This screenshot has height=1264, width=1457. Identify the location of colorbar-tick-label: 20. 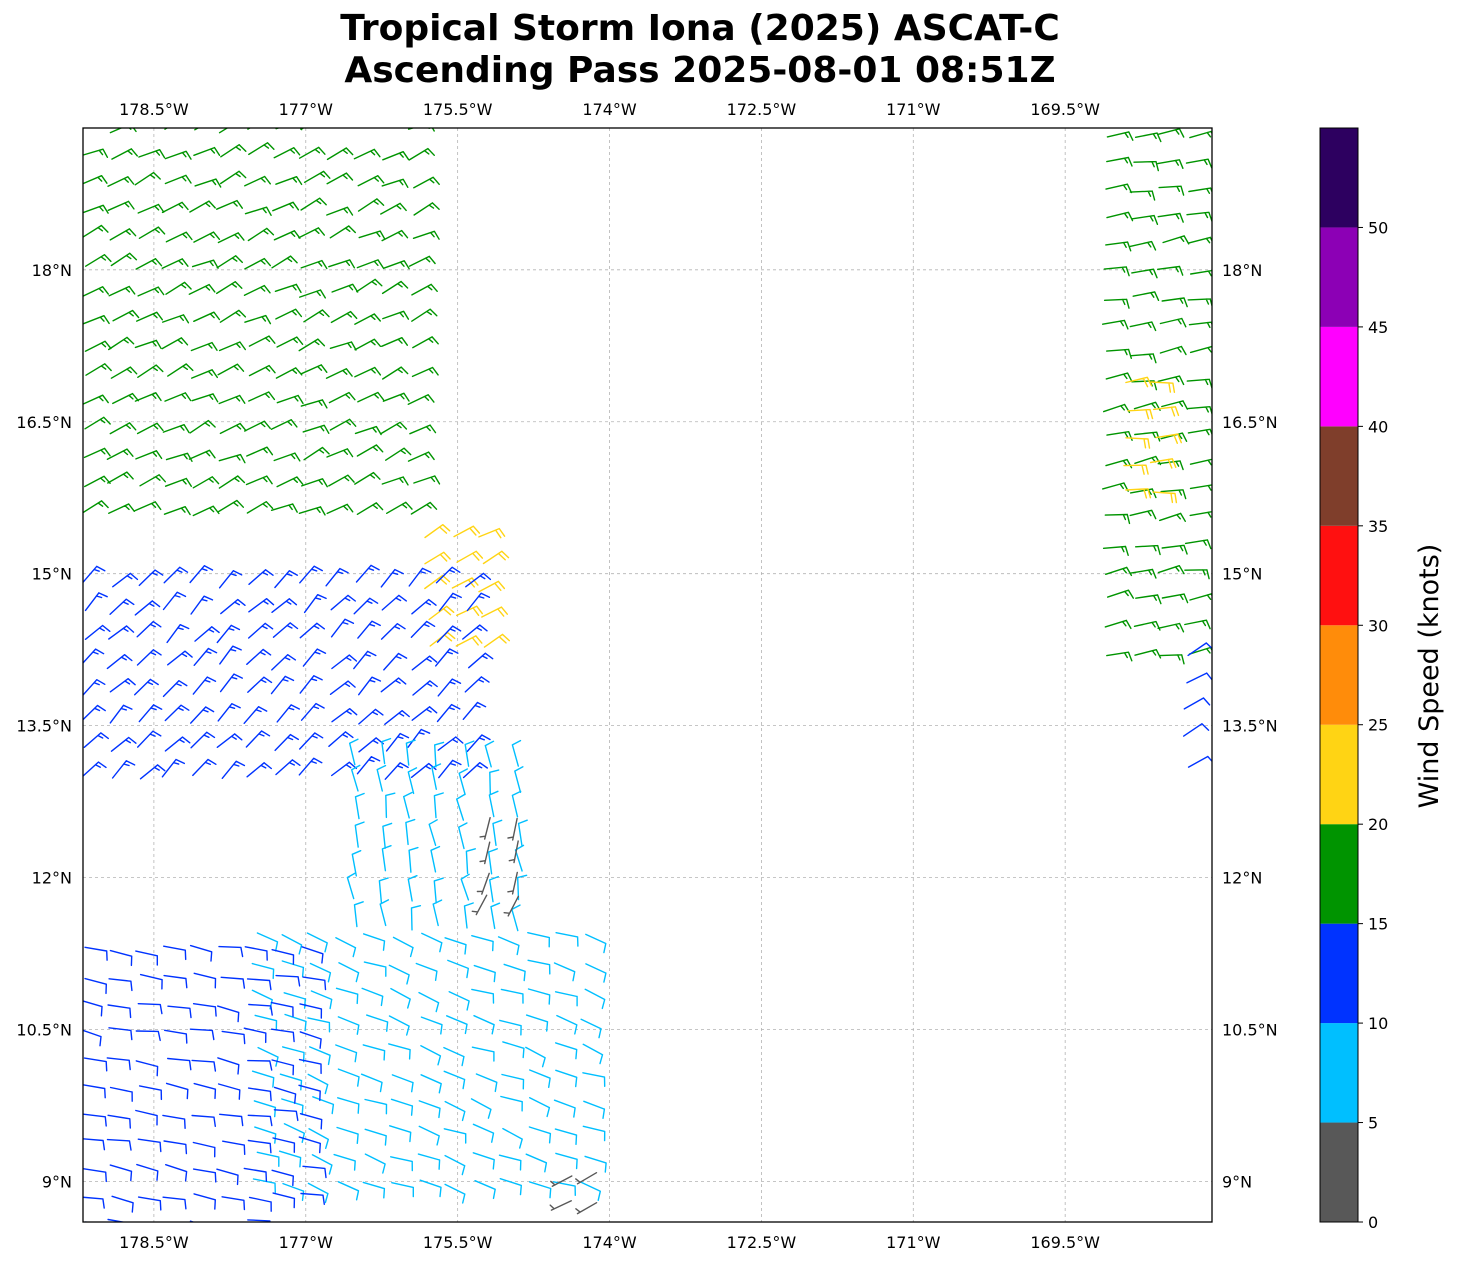
(1378, 824).